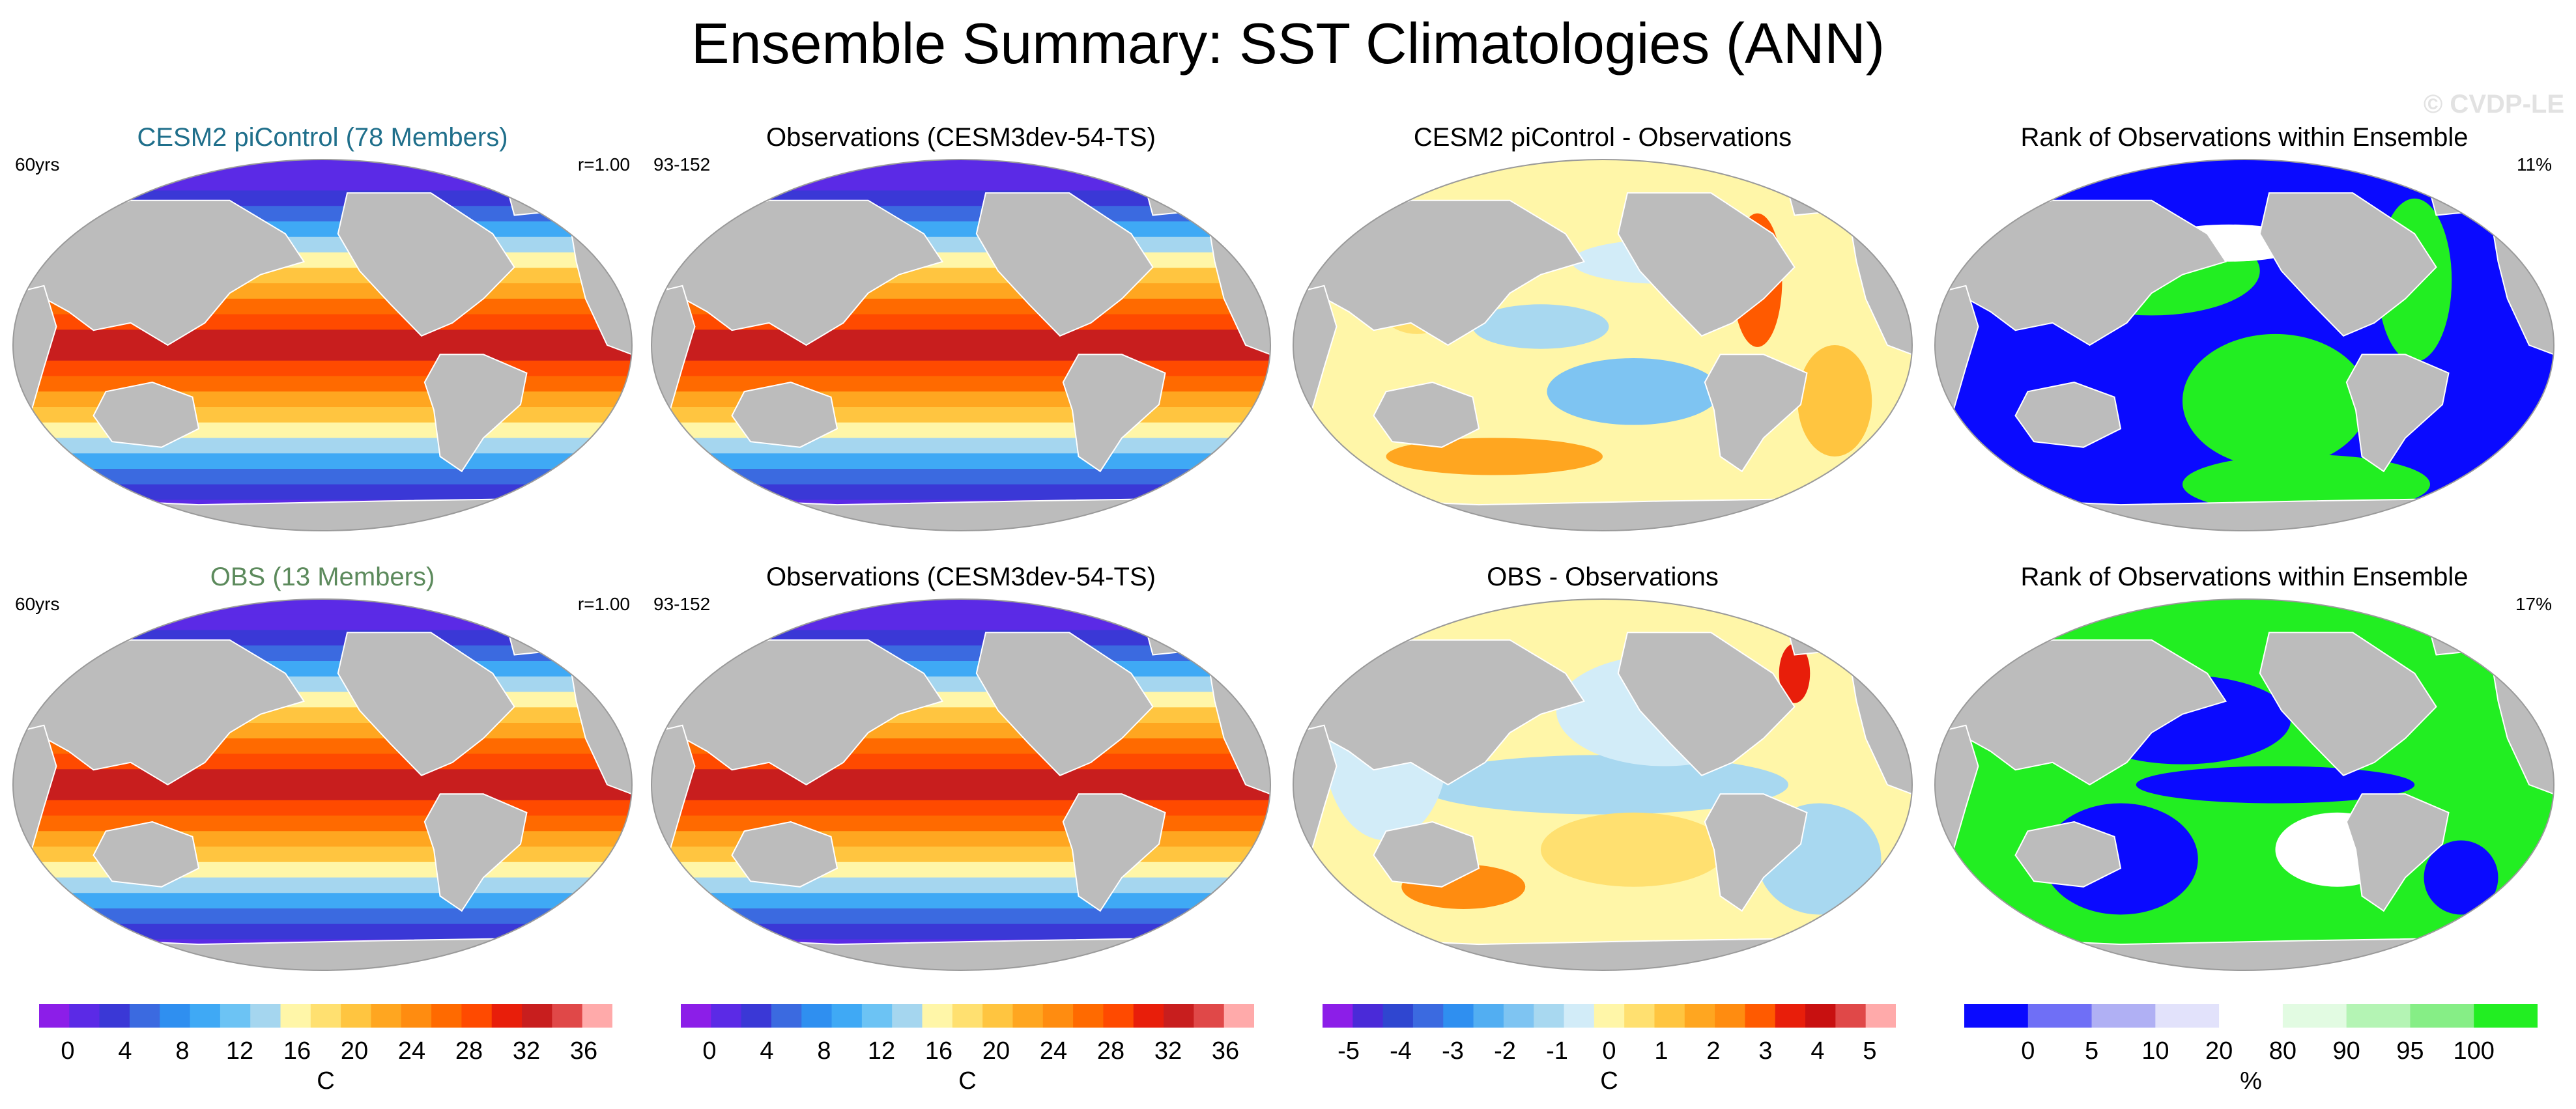 The height and width of the screenshot is (1109, 2576). I want to click on map-panel: CESM2 piControl (78 Members) 60yrs r=1.00, so click(322, 329).